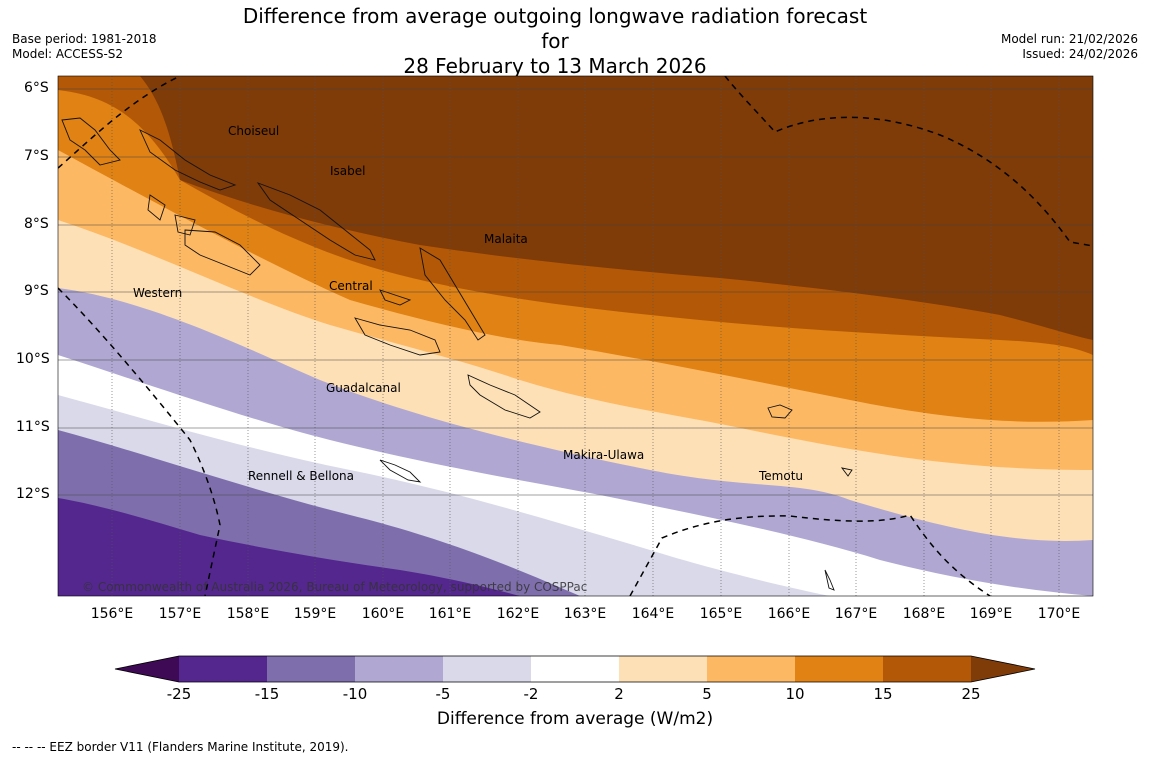 The image size is (1150, 758). Describe the element at coordinates (36, 156) in the screenshot. I see `lat-label-7s: 7°S` at that location.